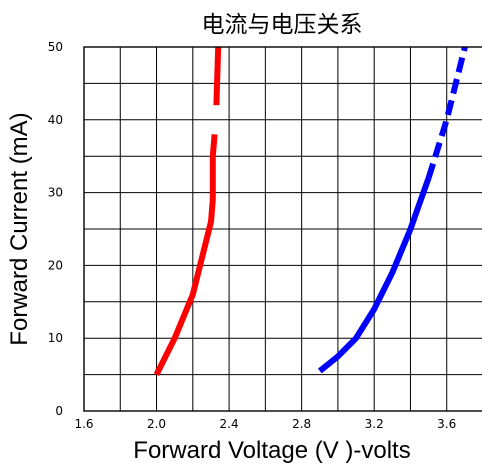  I want to click on series-2-line-solid, so click(374, 275).